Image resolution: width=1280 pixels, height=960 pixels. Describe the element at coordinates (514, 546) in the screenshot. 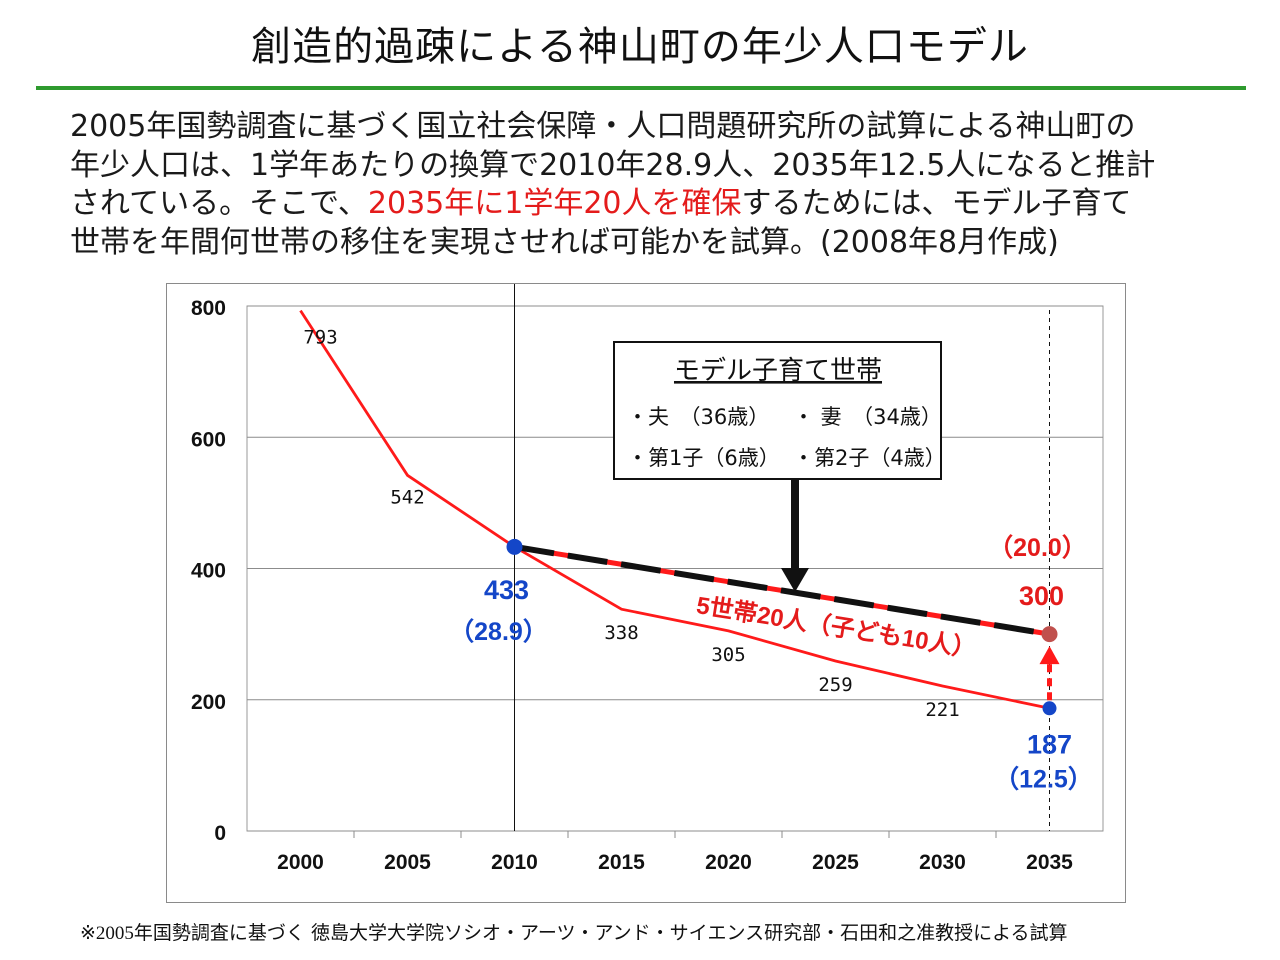

I see `highlight-point-2010` at that location.